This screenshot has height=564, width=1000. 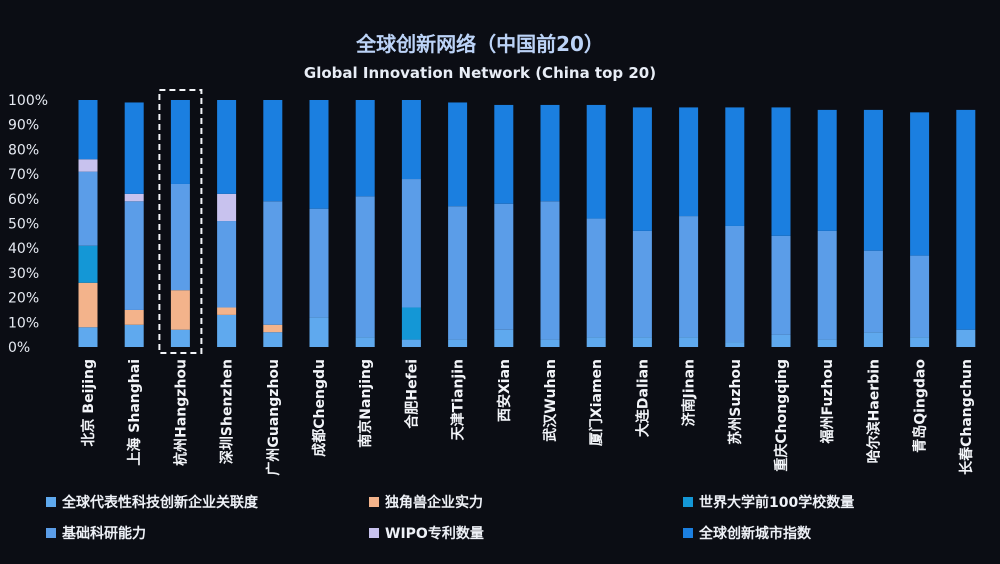 I want to click on x-tick-label: 武汉Wuhan, so click(x=550, y=400).